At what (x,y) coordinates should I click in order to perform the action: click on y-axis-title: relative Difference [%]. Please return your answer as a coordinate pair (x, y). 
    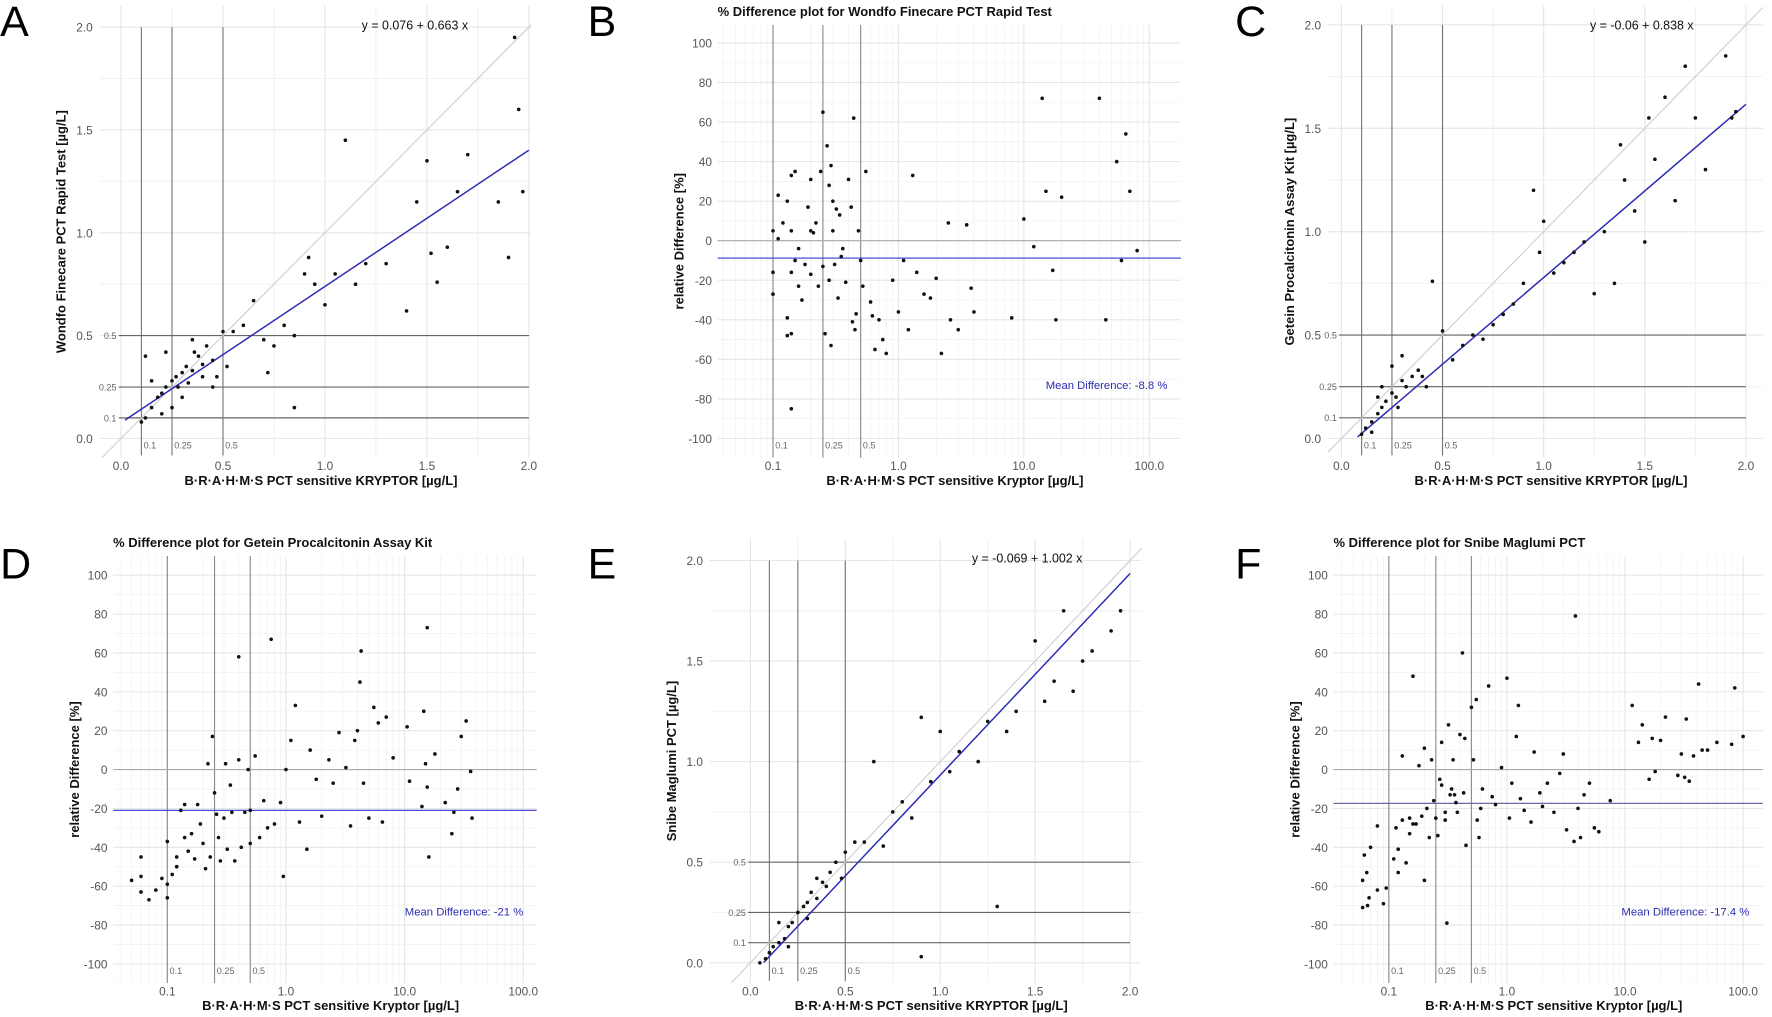
    Looking at the image, I should click on (679, 241).